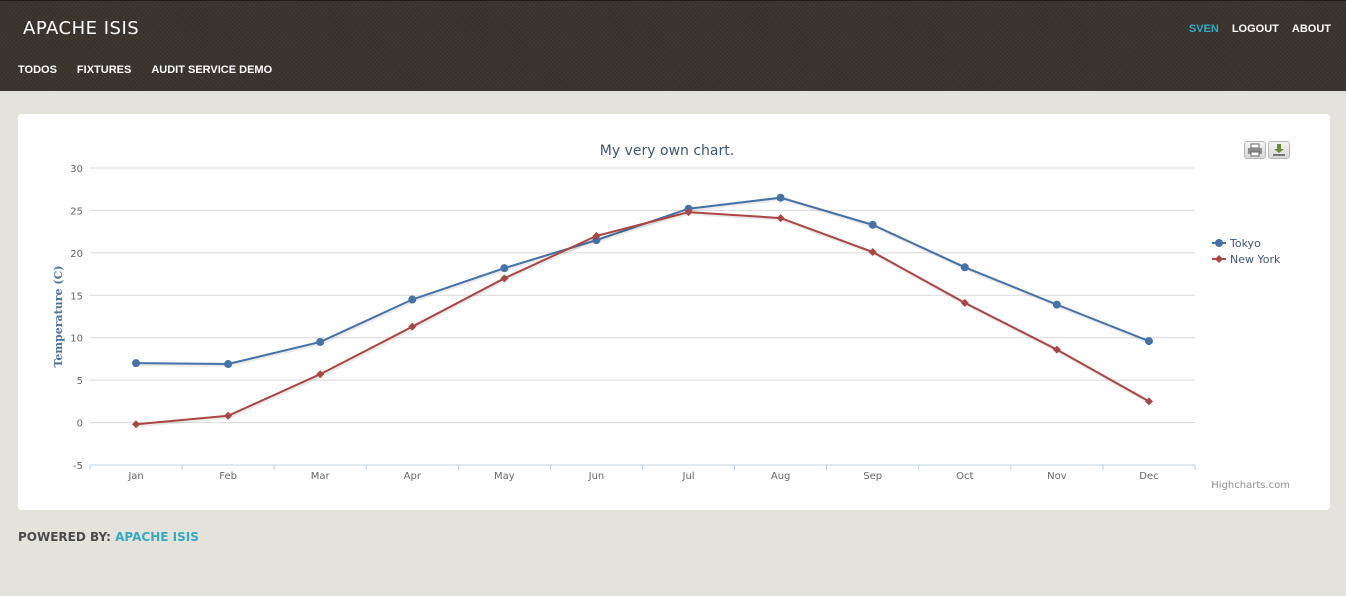  Describe the element at coordinates (76, 254) in the screenshot. I see `y-tick-label: 20` at that location.